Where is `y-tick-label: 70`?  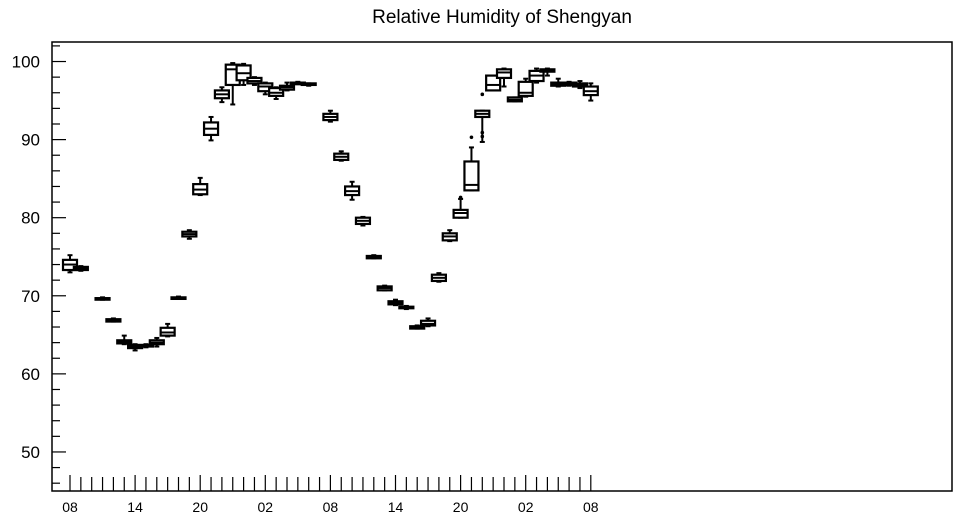 y-tick-label: 70 is located at coordinates (30, 296).